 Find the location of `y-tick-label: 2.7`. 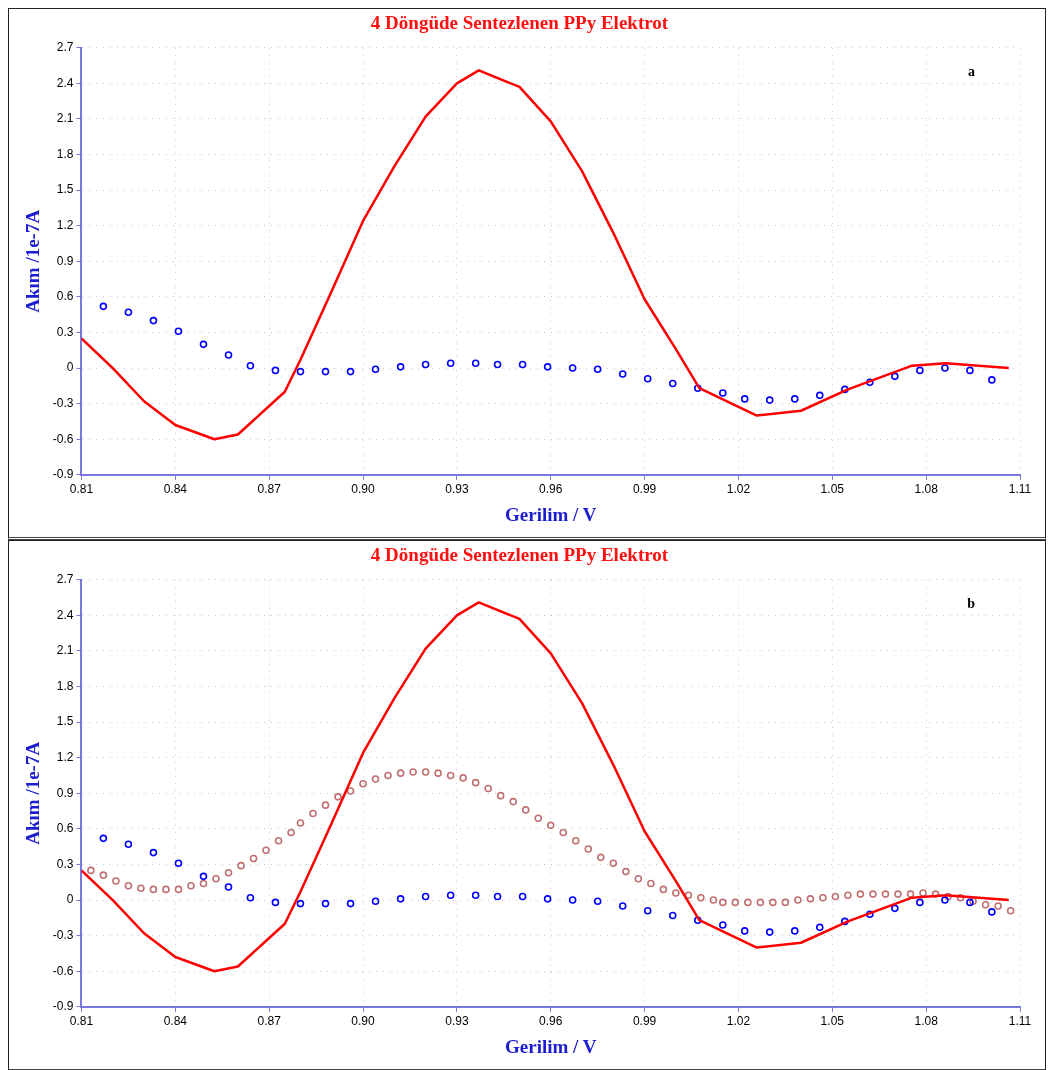

y-tick-label: 2.7 is located at coordinates (65, 579).